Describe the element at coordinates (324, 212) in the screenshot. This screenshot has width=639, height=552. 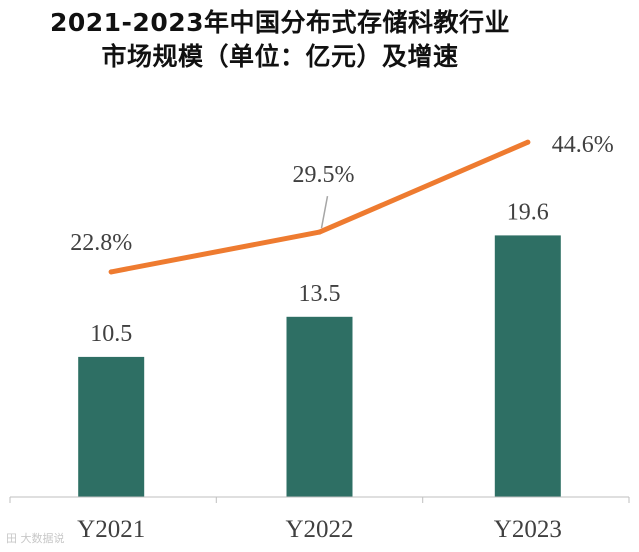
I see `label-leader-line` at that location.